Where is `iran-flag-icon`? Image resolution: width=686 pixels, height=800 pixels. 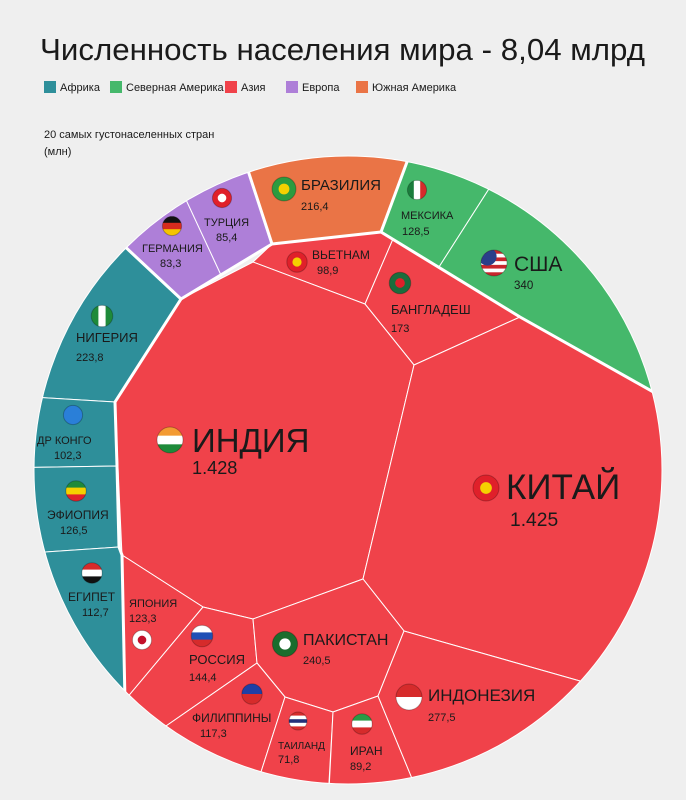
iran-flag-icon is located at coordinates (362, 724).